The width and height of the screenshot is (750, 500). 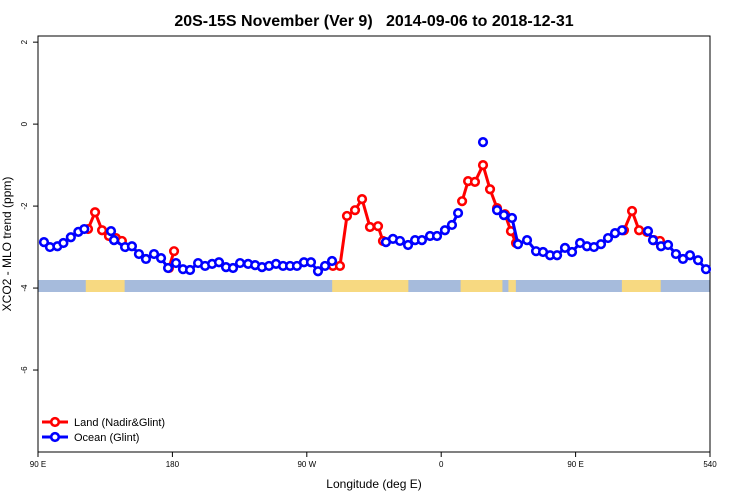 I want to click on legend-label: Land (Nadir&Glint), so click(x=119, y=423).